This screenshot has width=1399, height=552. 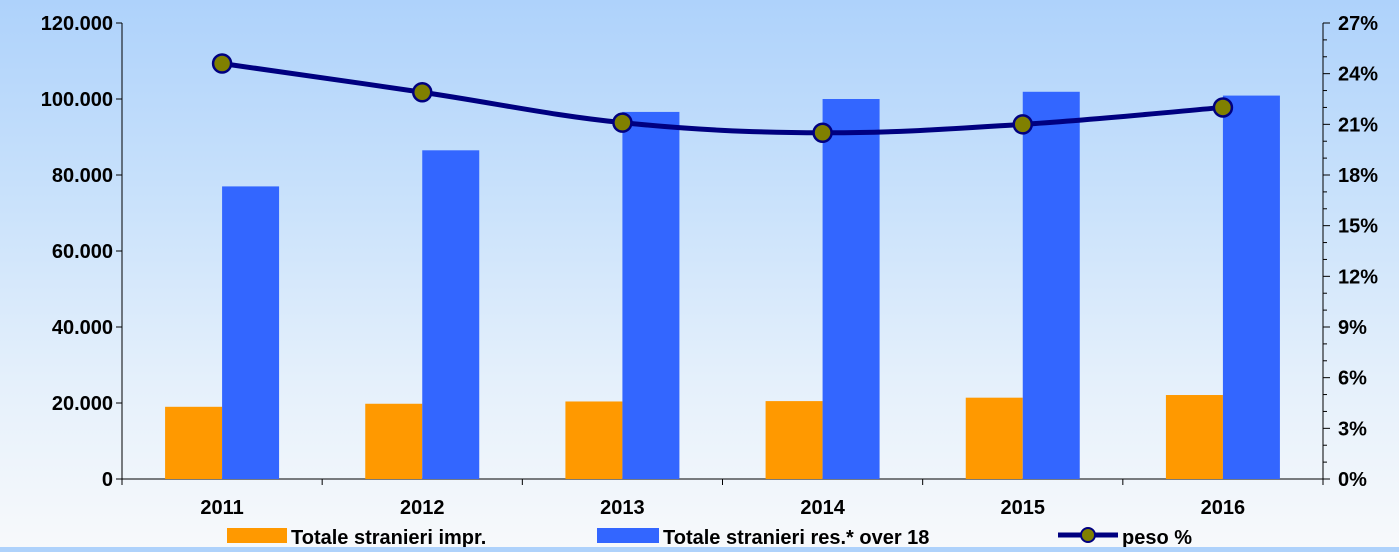 I want to click on legend-swatch-stranieri-impr, so click(x=257, y=535).